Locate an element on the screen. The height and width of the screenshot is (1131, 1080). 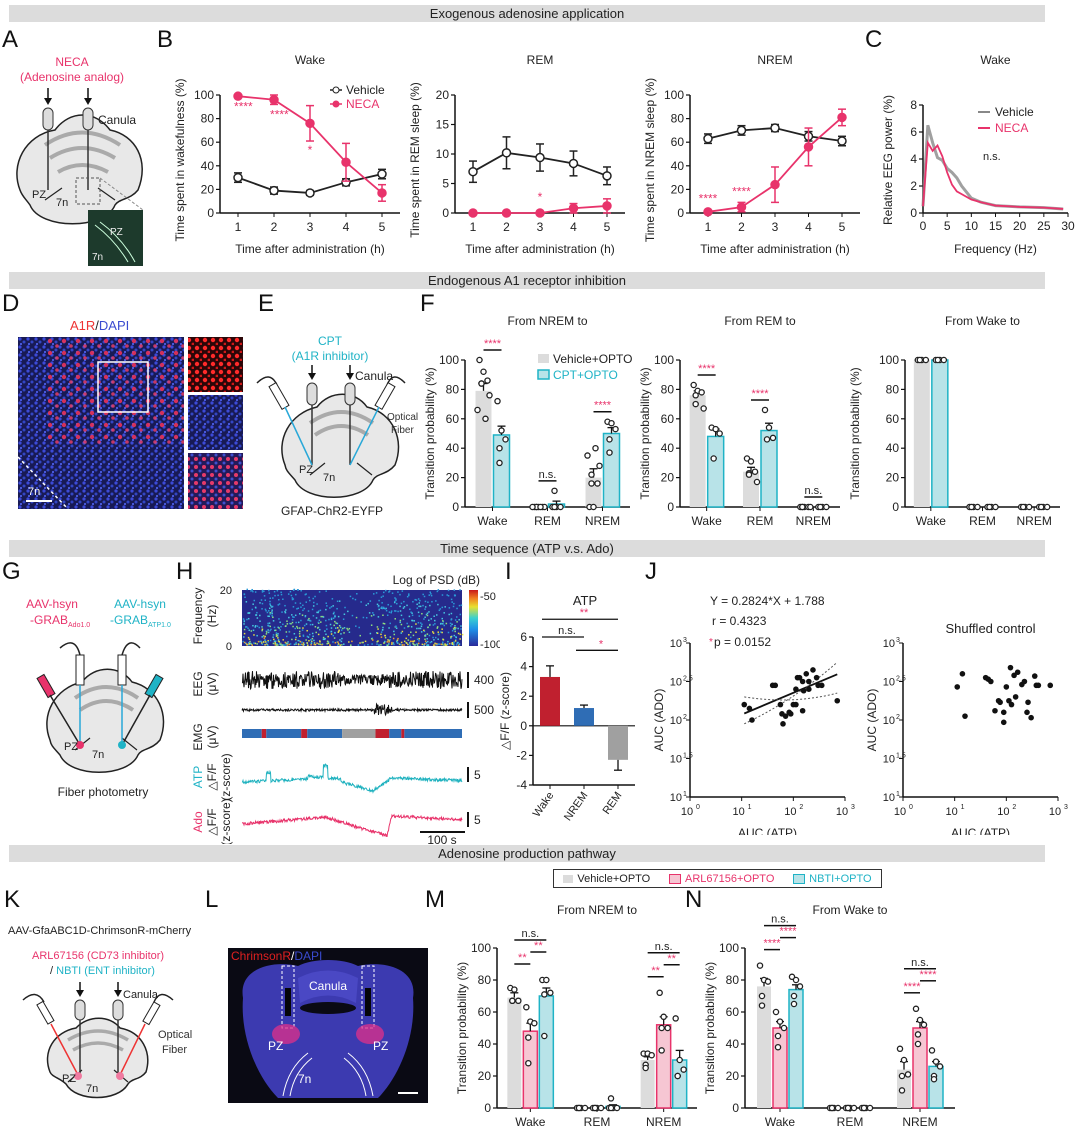
panel-e-caption: GFAP-ChR2-EYFP is located at coordinates (332, 511).